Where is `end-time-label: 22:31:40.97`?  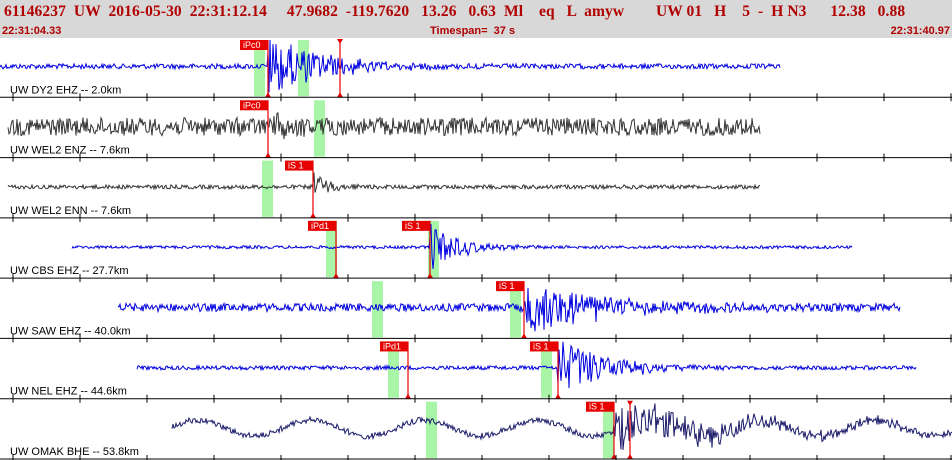 end-time-label: 22:31:40.97 is located at coordinates (920, 31).